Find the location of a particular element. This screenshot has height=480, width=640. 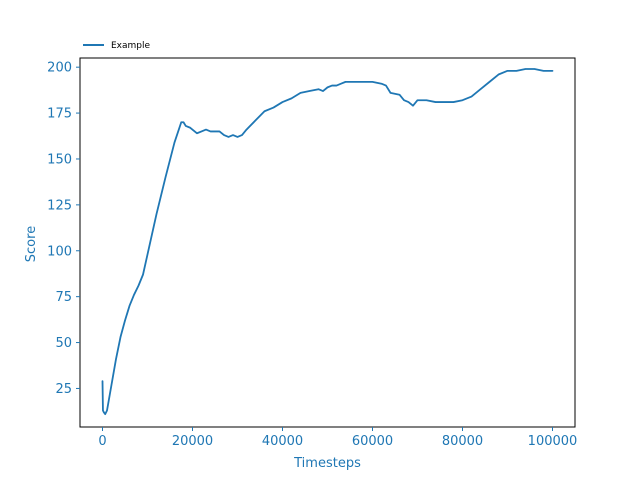

y-tick-label: 175 is located at coordinates (59, 114).